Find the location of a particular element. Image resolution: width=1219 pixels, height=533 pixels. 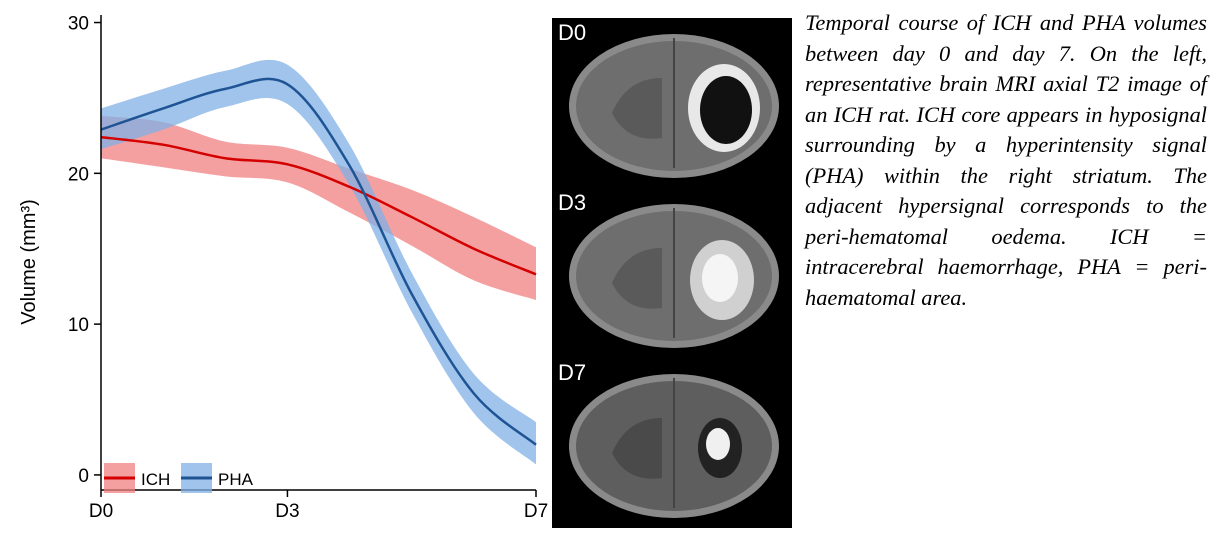

line-ich is located at coordinates (318, 205).